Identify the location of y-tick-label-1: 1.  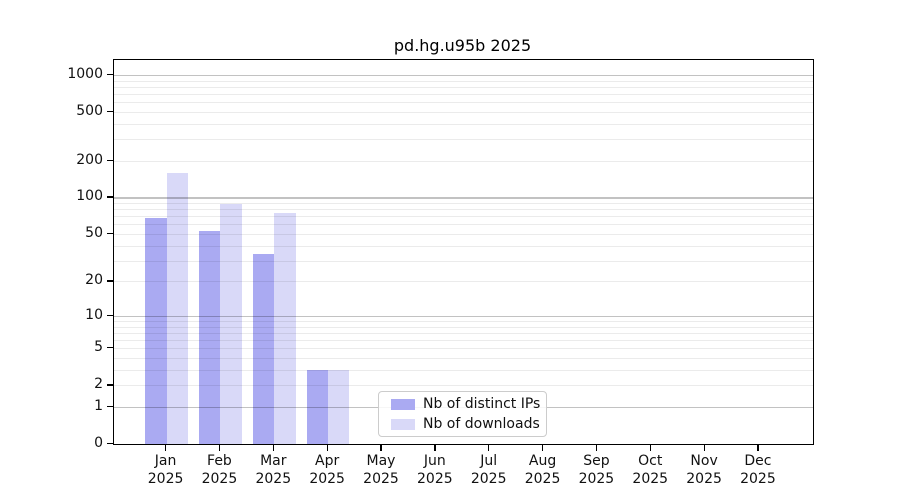
(98, 405).